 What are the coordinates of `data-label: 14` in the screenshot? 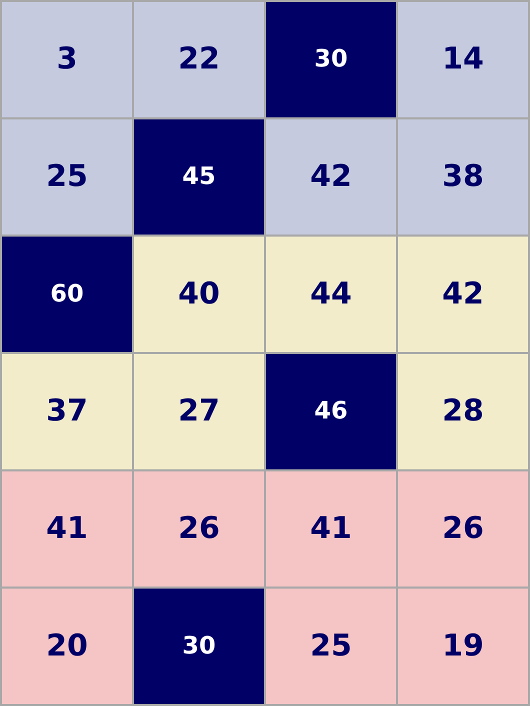 It's located at (463, 59).